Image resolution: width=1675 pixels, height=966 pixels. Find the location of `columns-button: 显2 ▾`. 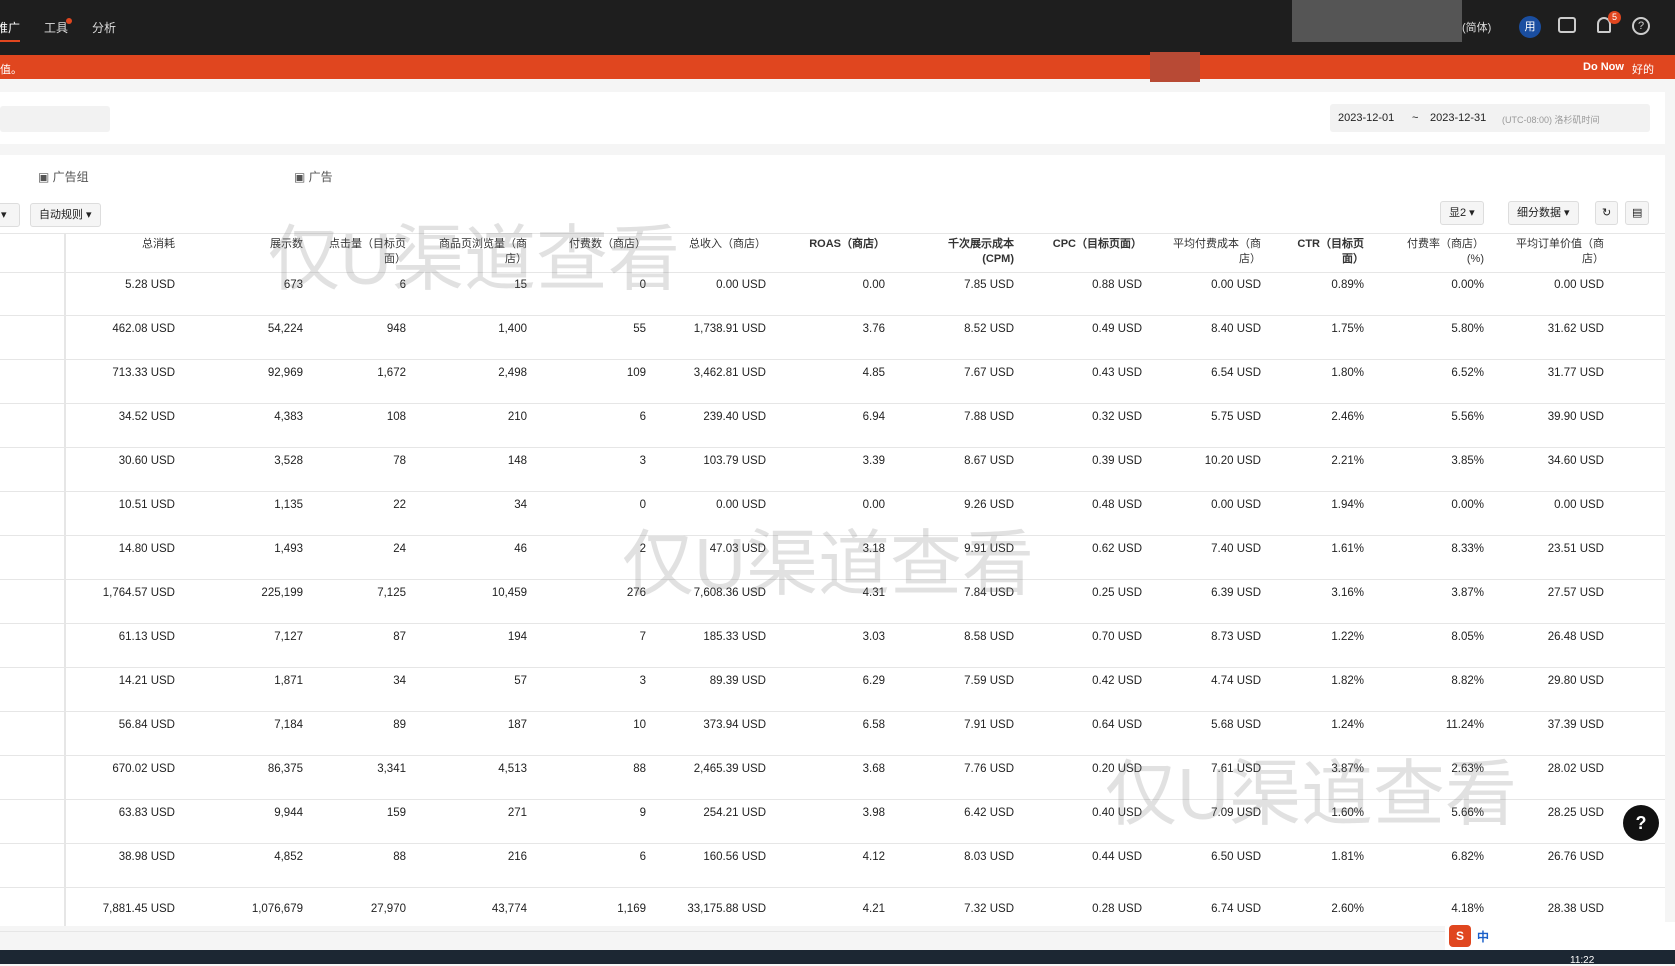

columns-button: 显2 ▾ is located at coordinates (1462, 213).